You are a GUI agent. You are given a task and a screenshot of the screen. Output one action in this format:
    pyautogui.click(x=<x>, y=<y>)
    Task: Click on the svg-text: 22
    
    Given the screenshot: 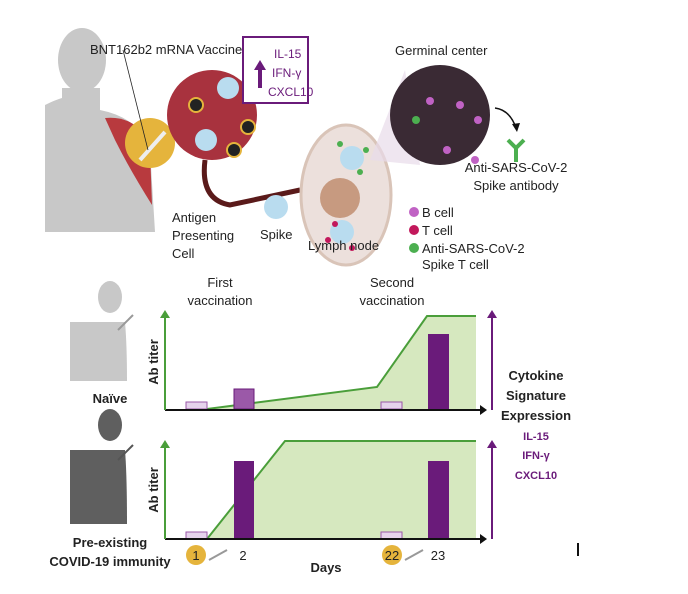 What is the action you would take?
    pyautogui.click(x=392, y=555)
    